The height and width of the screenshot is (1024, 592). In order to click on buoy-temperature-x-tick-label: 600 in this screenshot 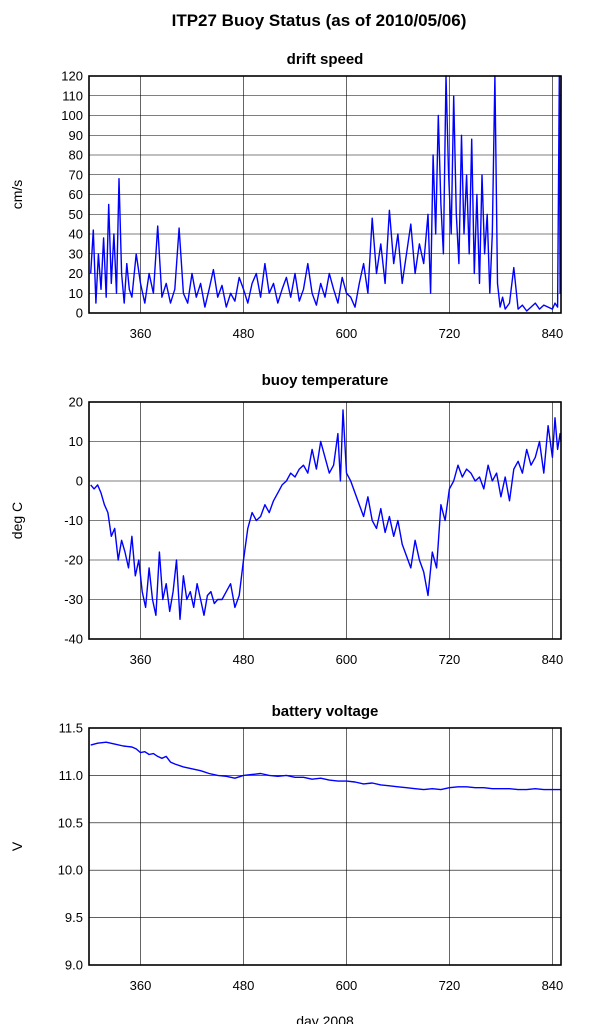, I will do `click(347, 659)`.